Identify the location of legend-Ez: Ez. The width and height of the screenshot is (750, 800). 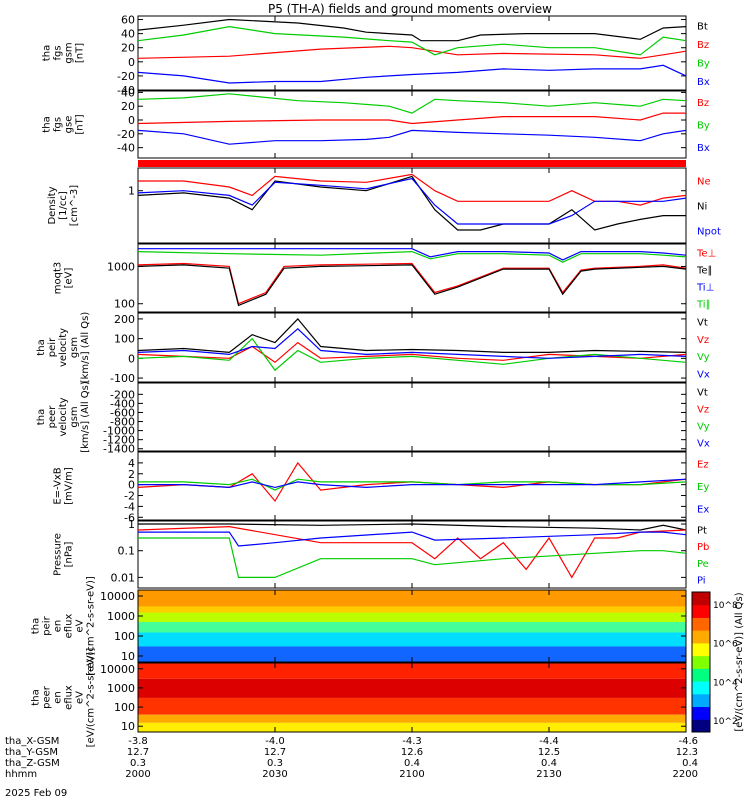
(703, 464).